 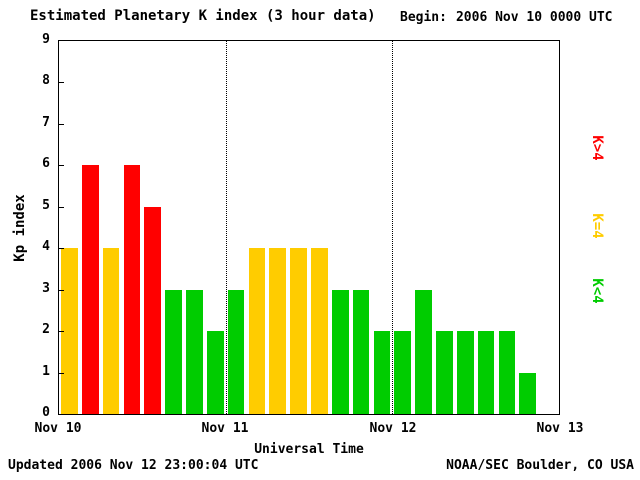 What do you see at coordinates (58, 428) in the screenshot?
I see `x-tick-label-nov10: Nov 10` at bounding box center [58, 428].